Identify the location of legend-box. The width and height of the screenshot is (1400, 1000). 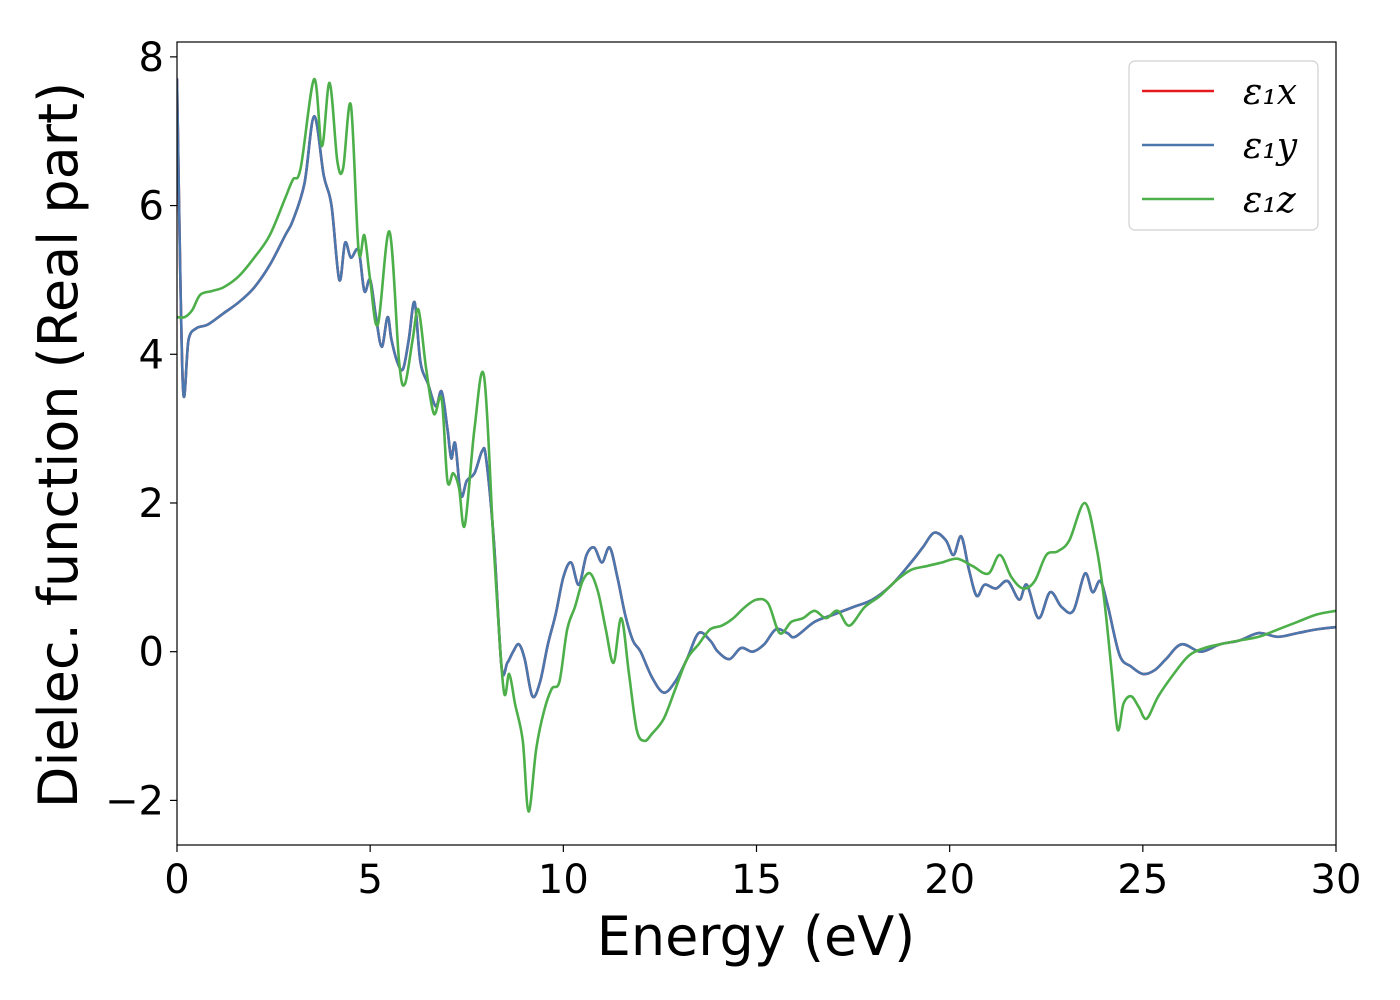
(1223, 145).